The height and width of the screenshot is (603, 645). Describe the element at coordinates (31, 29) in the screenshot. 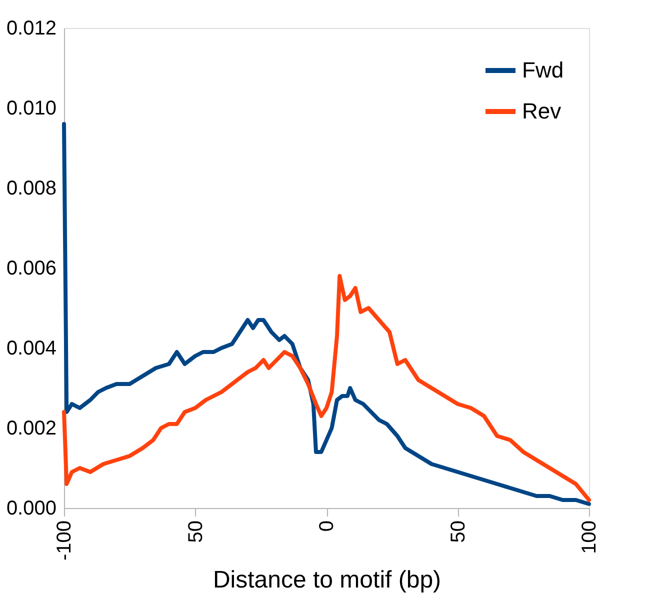

I see `y-tick-label: 0.012` at that location.